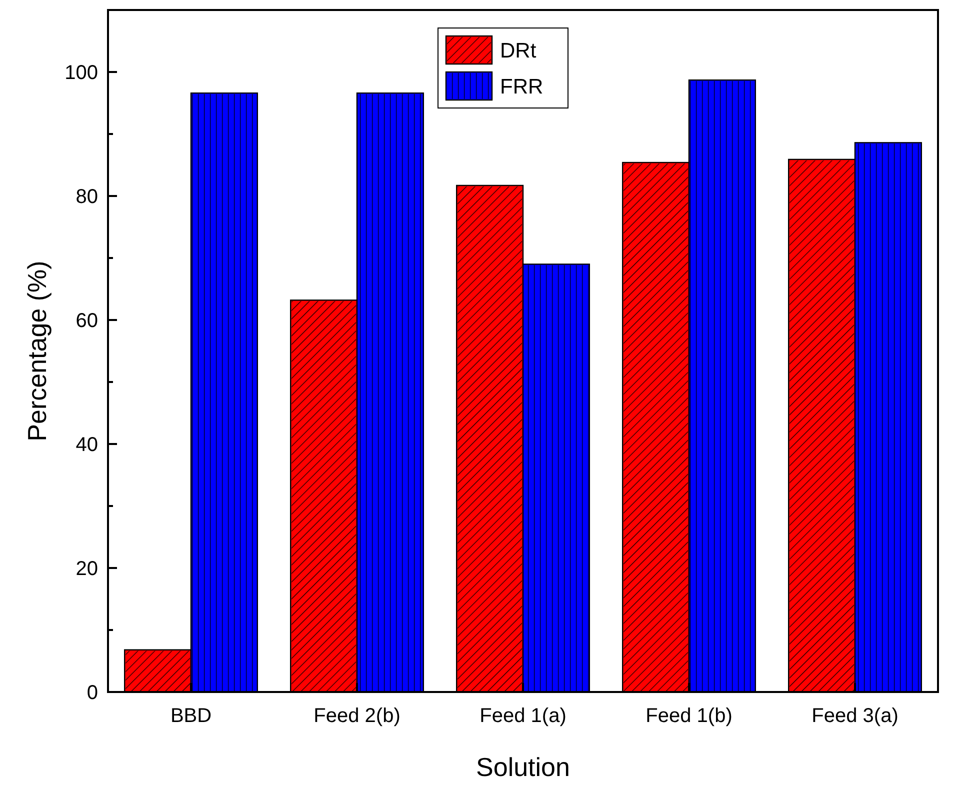 This screenshot has height=799, width=956. I want to click on x-tick-label: Feed 1(b), so click(689, 716).